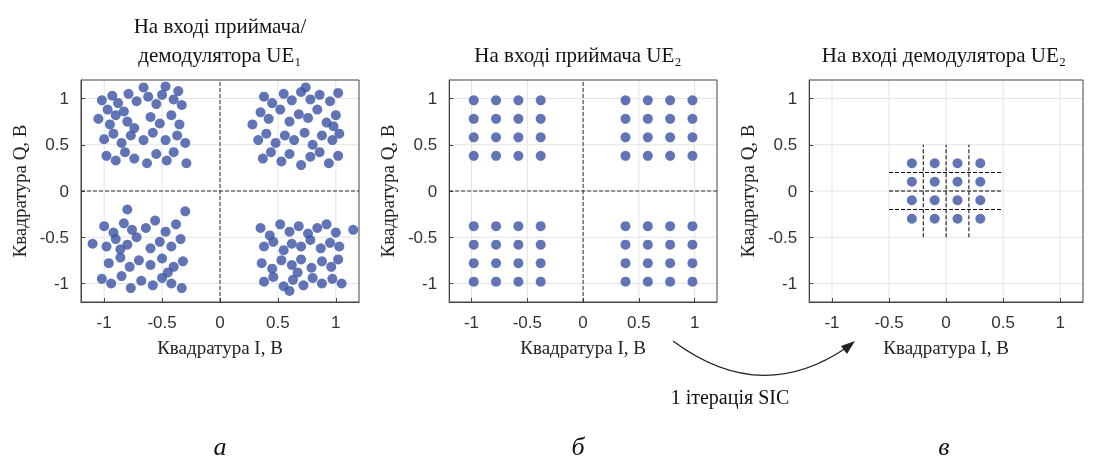  Describe the element at coordinates (64, 98) in the screenshot. I see `y-tick-label: 1` at that location.